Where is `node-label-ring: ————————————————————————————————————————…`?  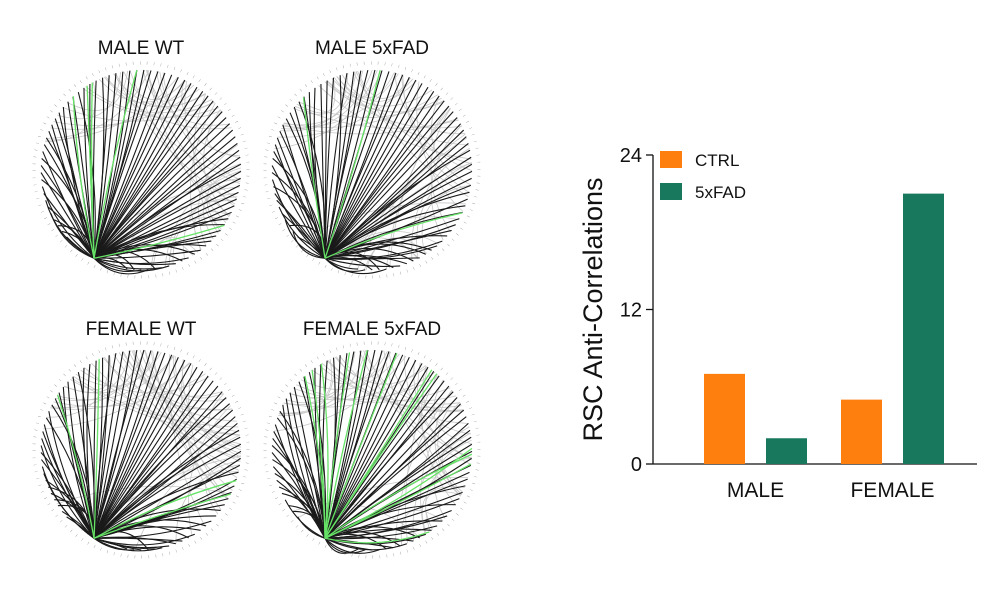 node-label-ring: ————————————————————————————————————————… is located at coordinates (141, 450).